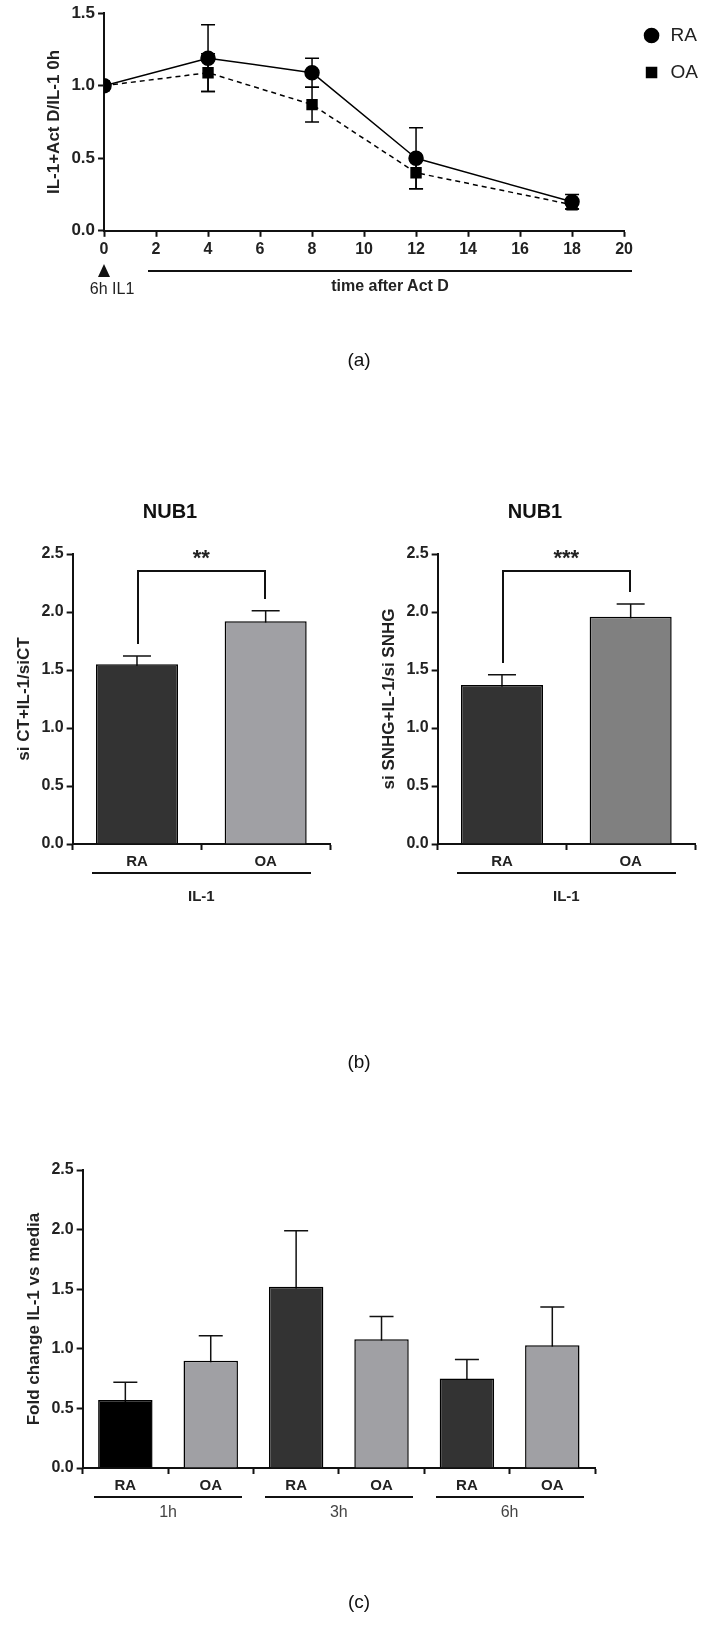  Describe the element at coordinates (684, 34) in the screenshot. I see `legend-label: RA` at that location.